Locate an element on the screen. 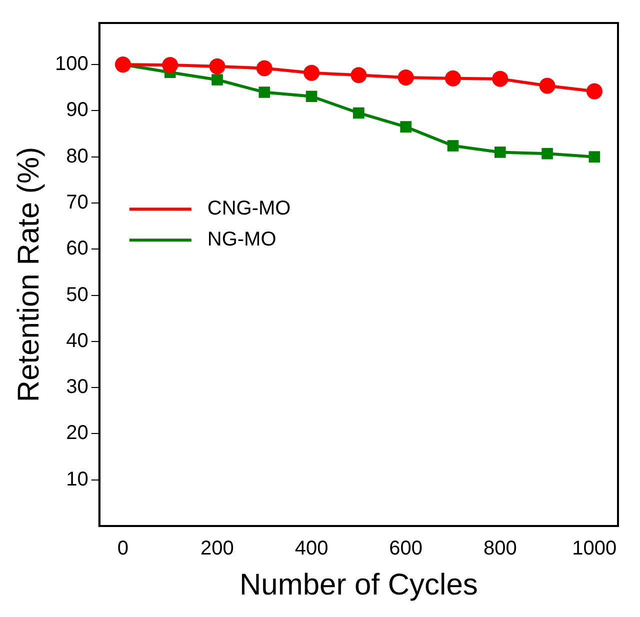 This screenshot has height=617, width=640. x-tick-label: 800 is located at coordinates (500, 549).